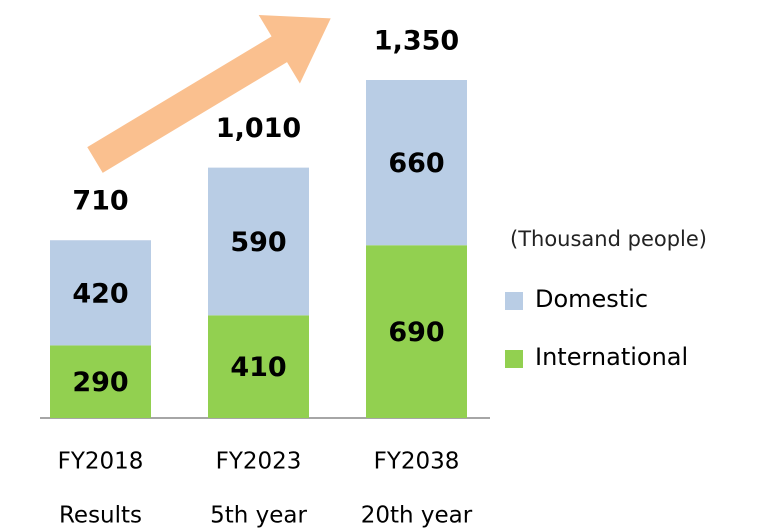 This screenshot has width=775, height=530. Describe the element at coordinates (258, 516) in the screenshot. I see `x-tick-sublabel: 5th year` at that location.